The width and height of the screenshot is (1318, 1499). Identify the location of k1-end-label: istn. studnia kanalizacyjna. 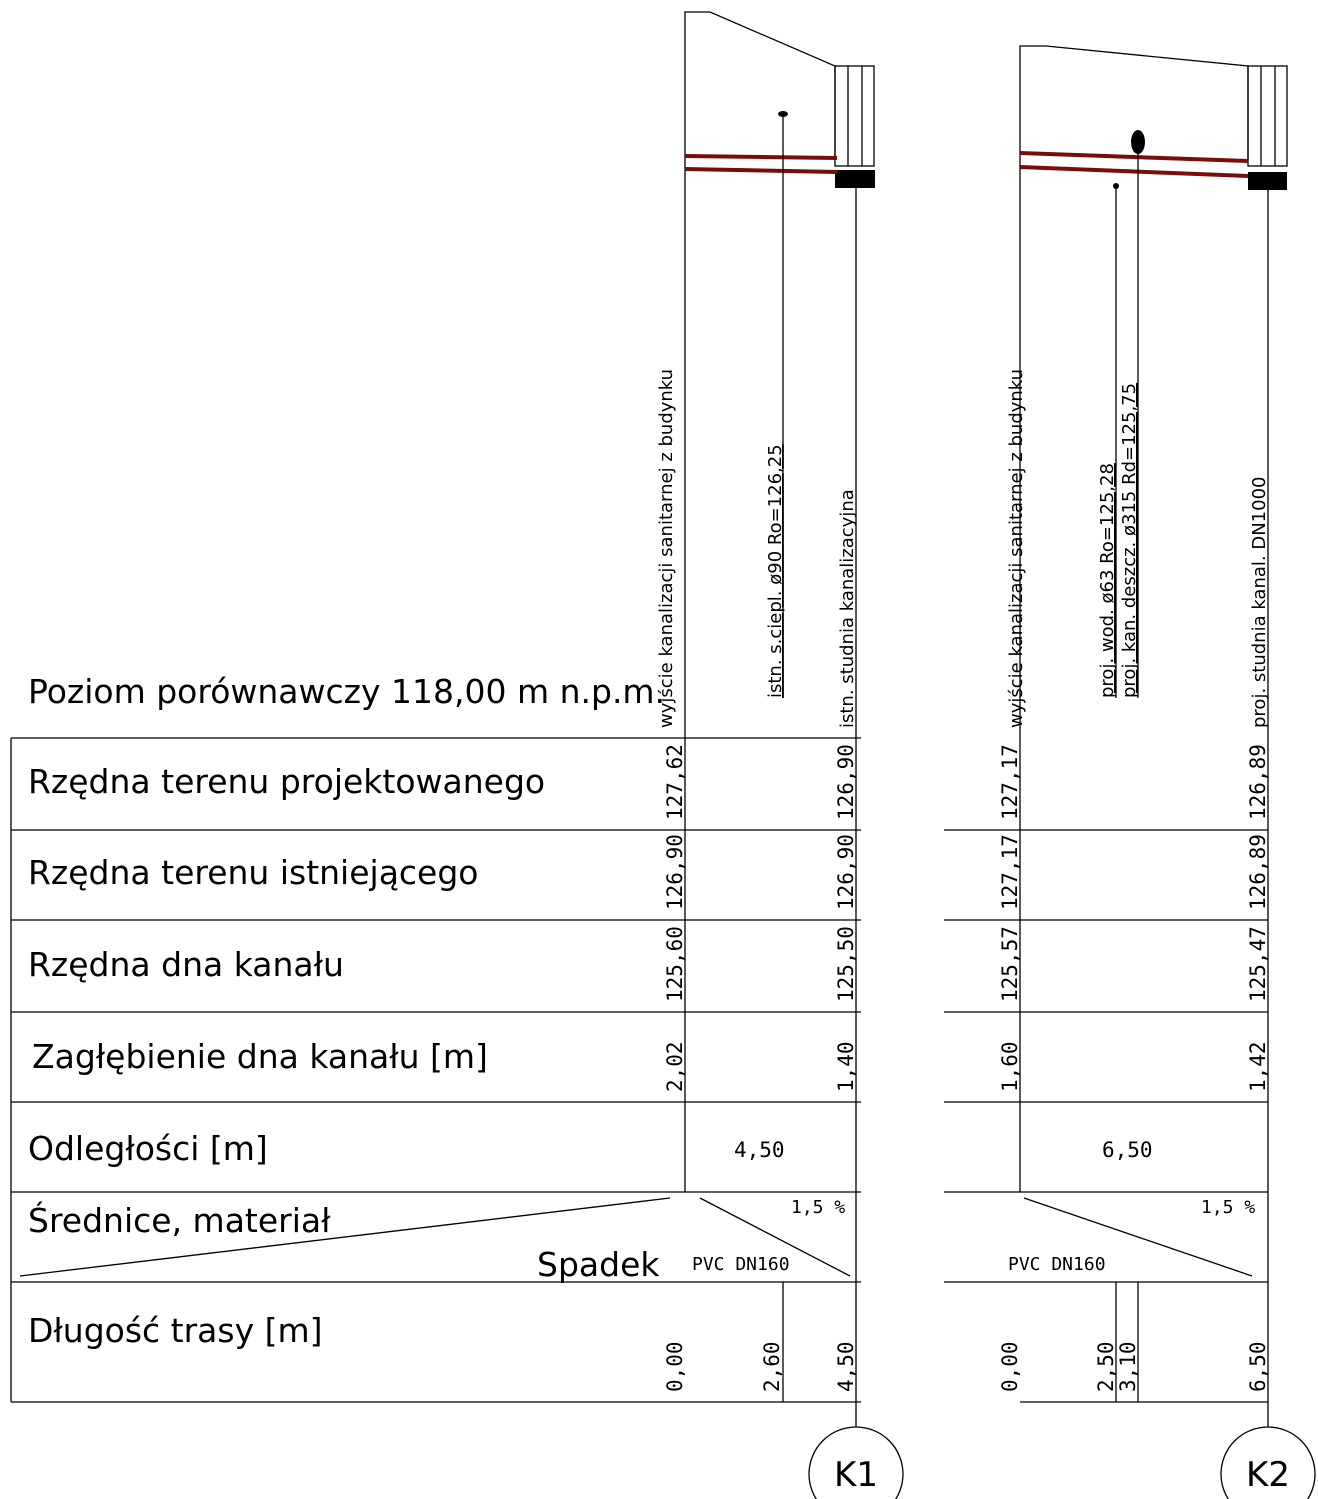
(847, 608).